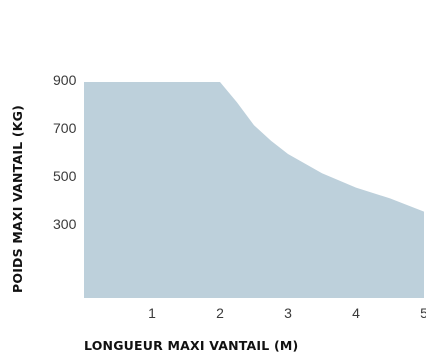 This screenshot has height=354, width=426. I want to click on x-tick-label: 3, so click(288, 313).